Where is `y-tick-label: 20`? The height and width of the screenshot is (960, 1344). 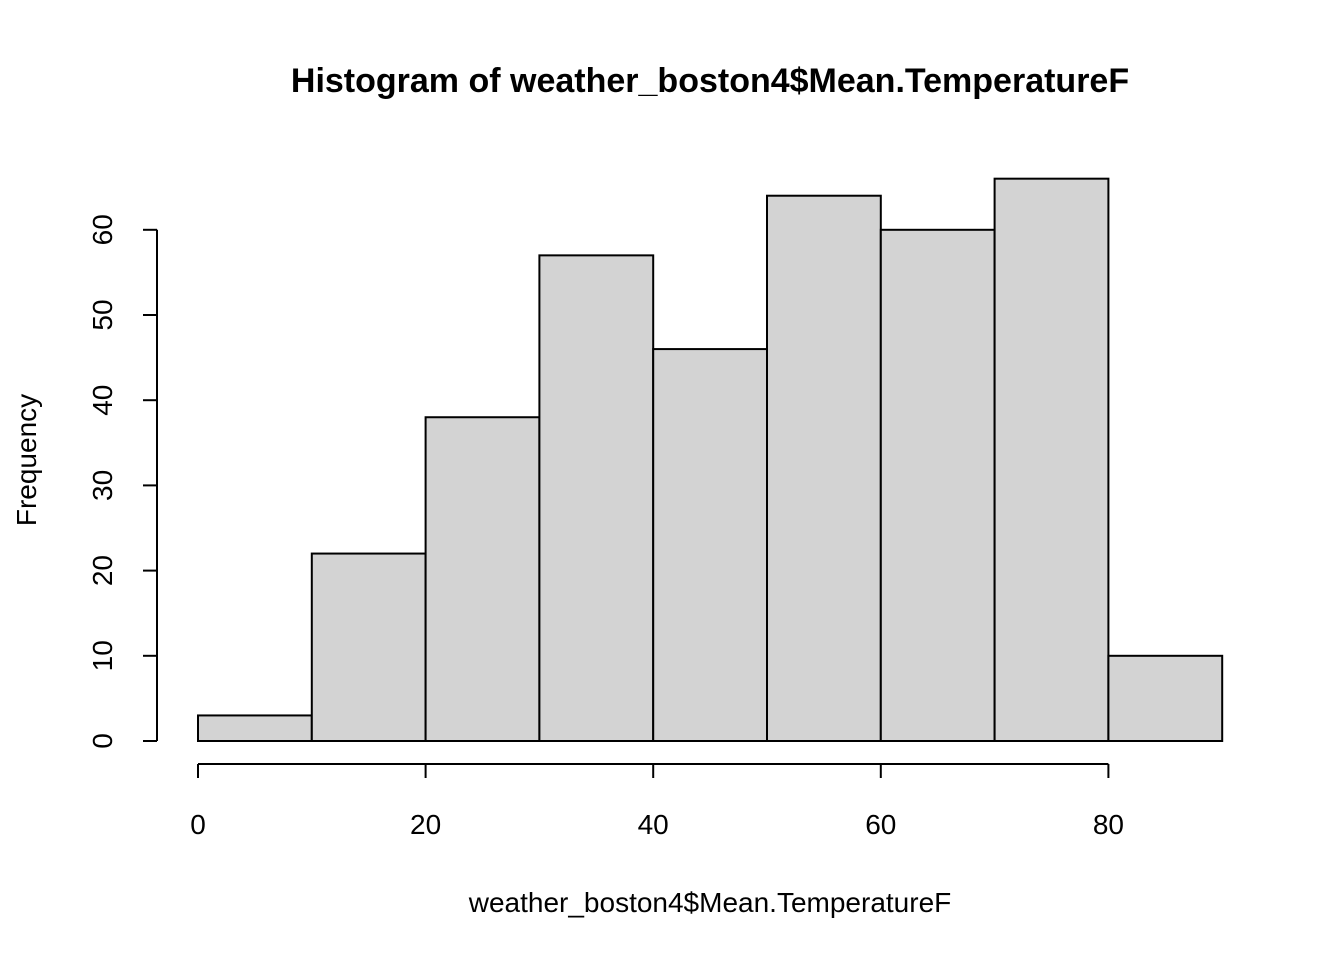 y-tick-label: 20 is located at coordinates (102, 570).